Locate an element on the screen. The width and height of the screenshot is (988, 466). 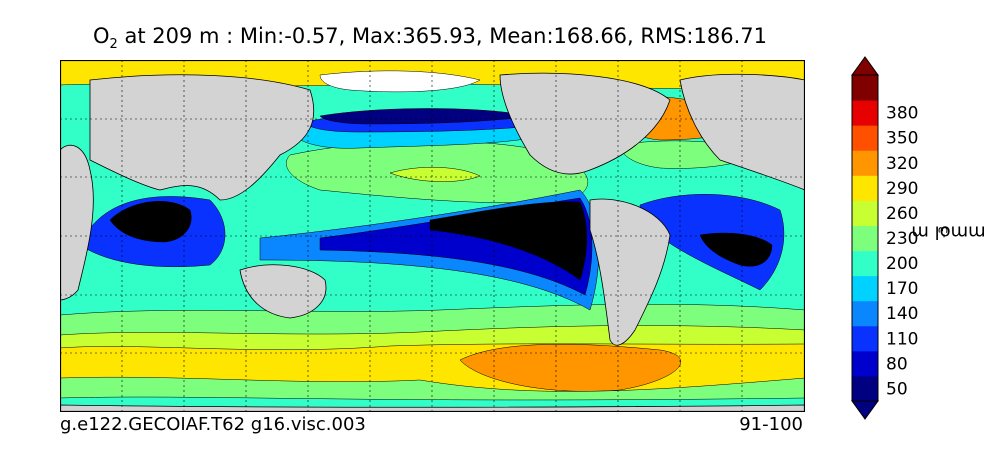
colorbar: 50 80 110 140 170 200 230 260 290 320 350 380 is located at coordinates (884, 238).